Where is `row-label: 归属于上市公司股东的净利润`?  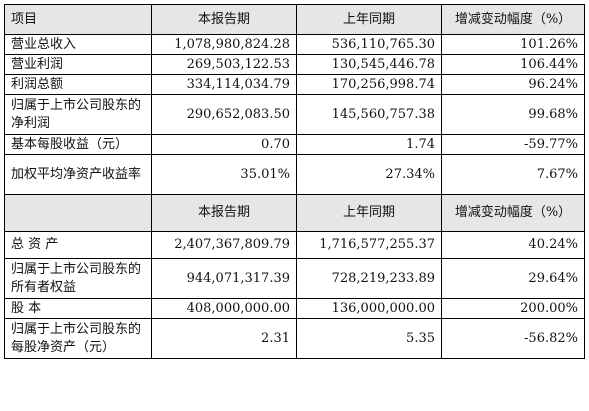 row-label: 归属于上市公司股东的净利润 is located at coordinates (78, 114).